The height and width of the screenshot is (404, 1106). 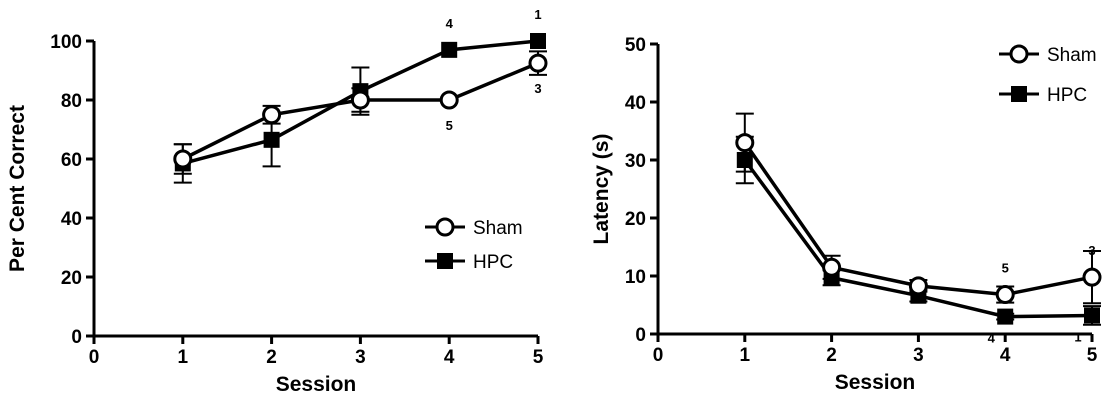 What do you see at coordinates (66, 42) in the screenshot?
I see `y-tick-label: 100` at bounding box center [66, 42].